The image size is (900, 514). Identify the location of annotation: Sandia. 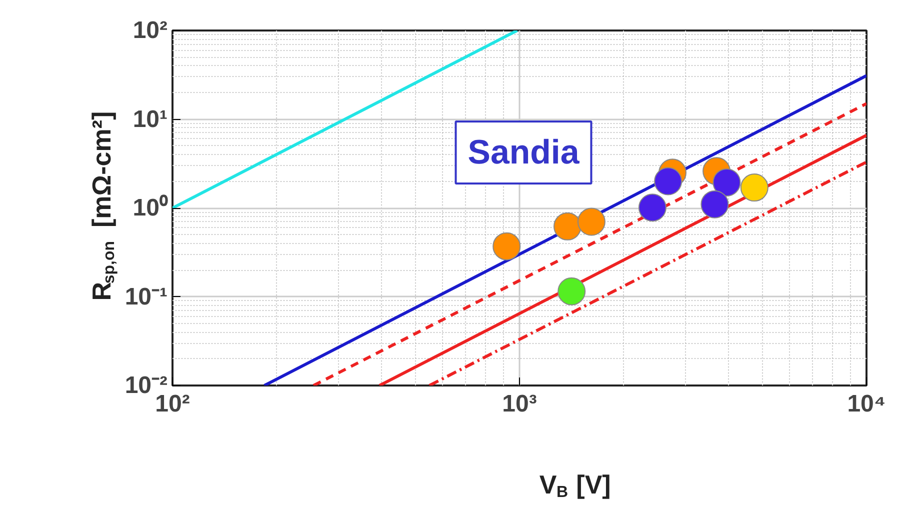
(524, 153).